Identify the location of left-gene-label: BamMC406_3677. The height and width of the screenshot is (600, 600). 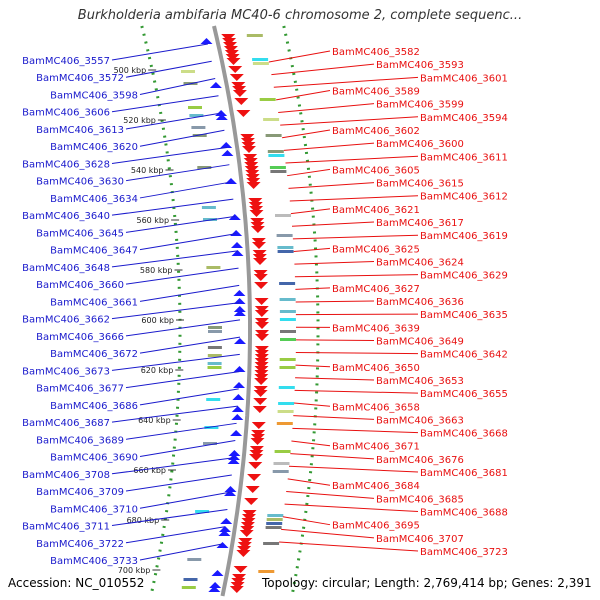
(80, 389).